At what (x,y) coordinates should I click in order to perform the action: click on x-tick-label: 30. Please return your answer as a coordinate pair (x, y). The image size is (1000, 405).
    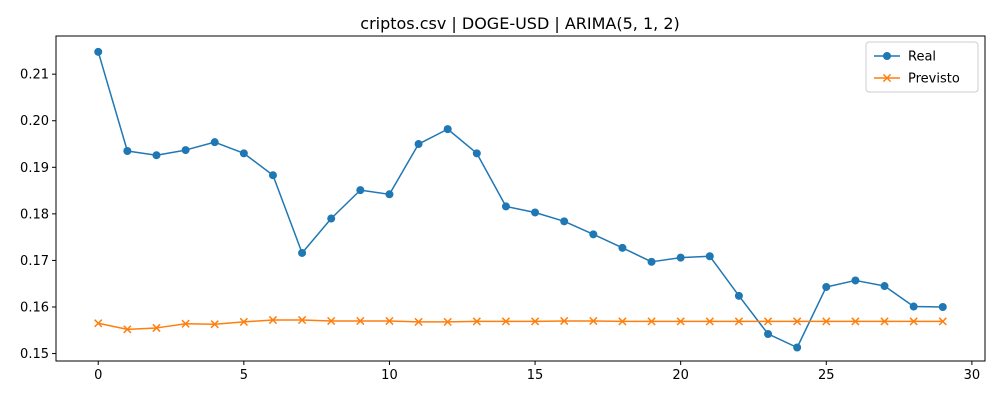
    Looking at the image, I should click on (972, 375).